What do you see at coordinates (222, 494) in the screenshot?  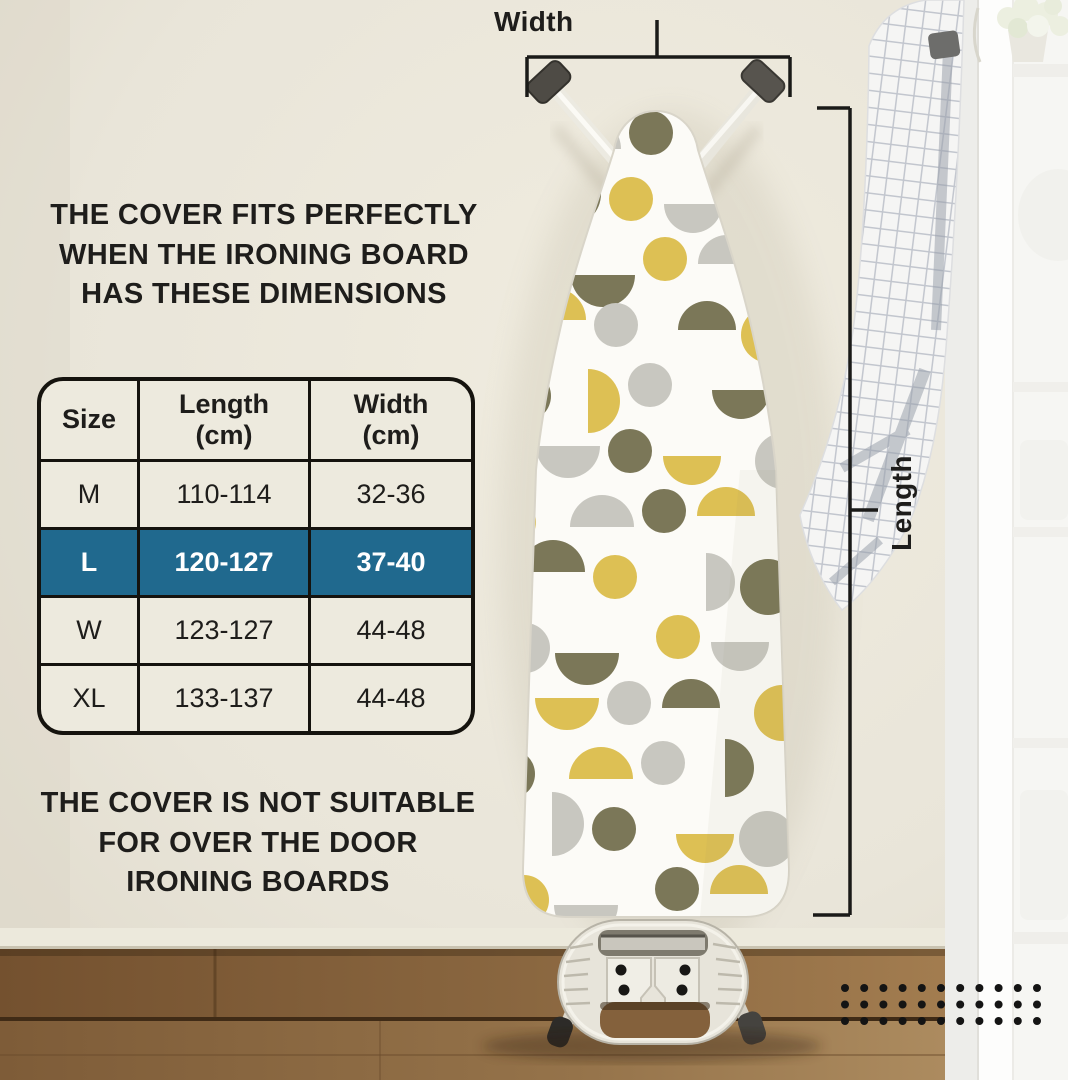 I see `table-cell-length: 110-114` at bounding box center [222, 494].